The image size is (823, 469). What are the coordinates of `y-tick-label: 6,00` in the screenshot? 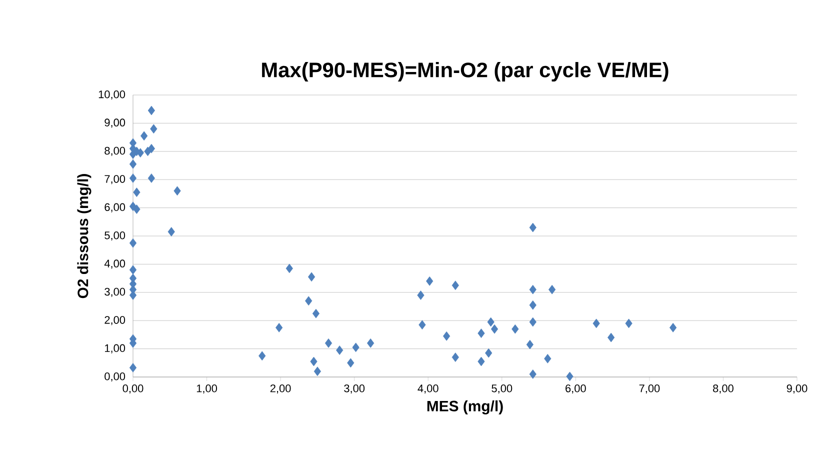 It's located at (115, 207).